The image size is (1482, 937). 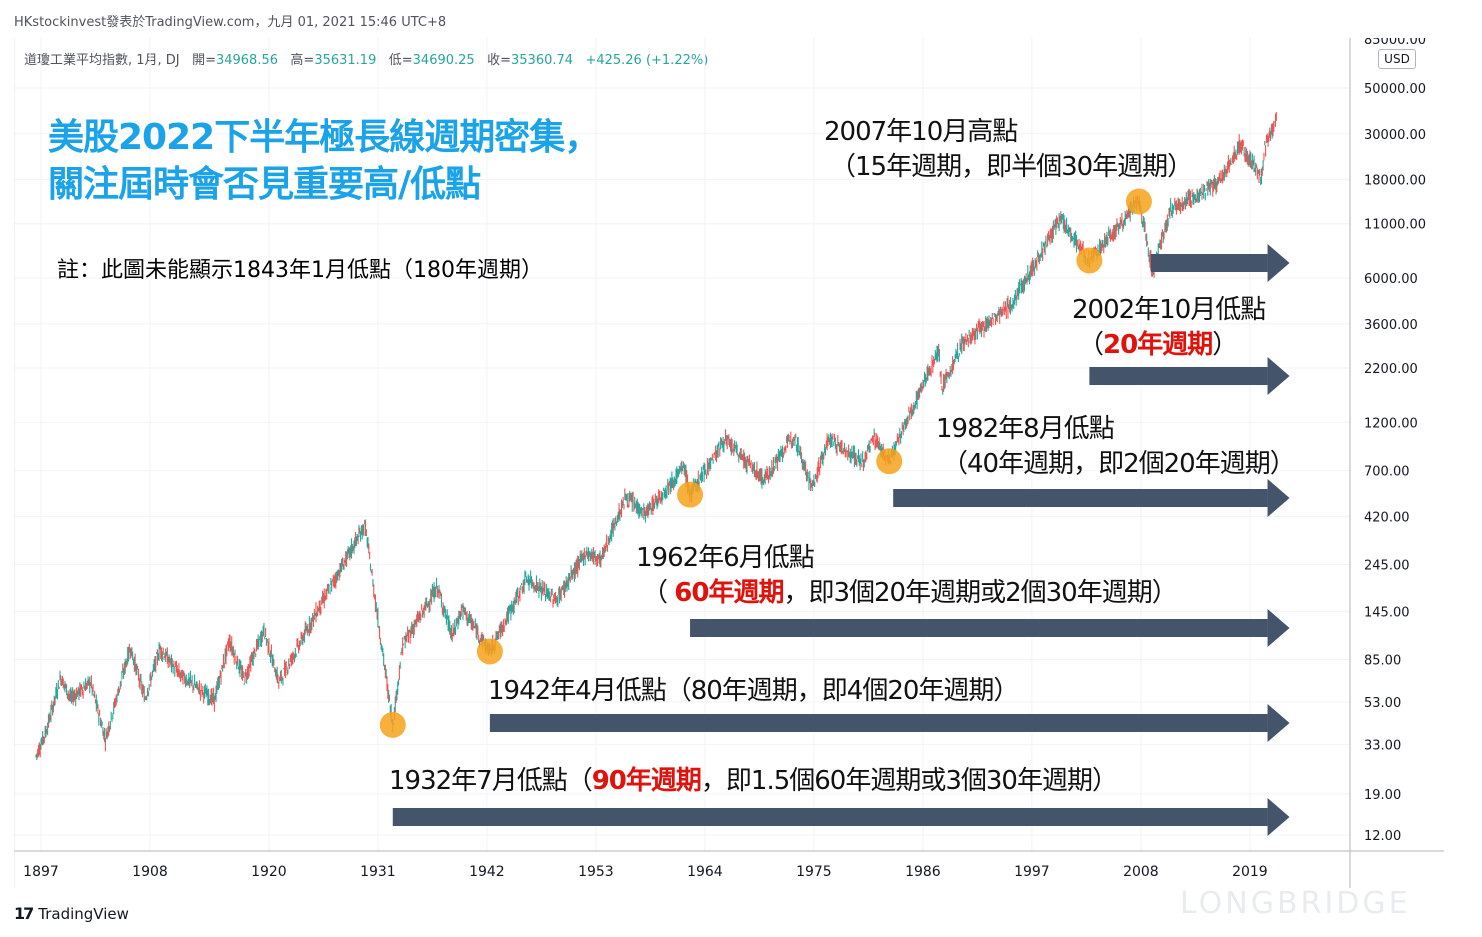 I want to click on annotation-1962-cycle: 60年週期, so click(x=729, y=593).